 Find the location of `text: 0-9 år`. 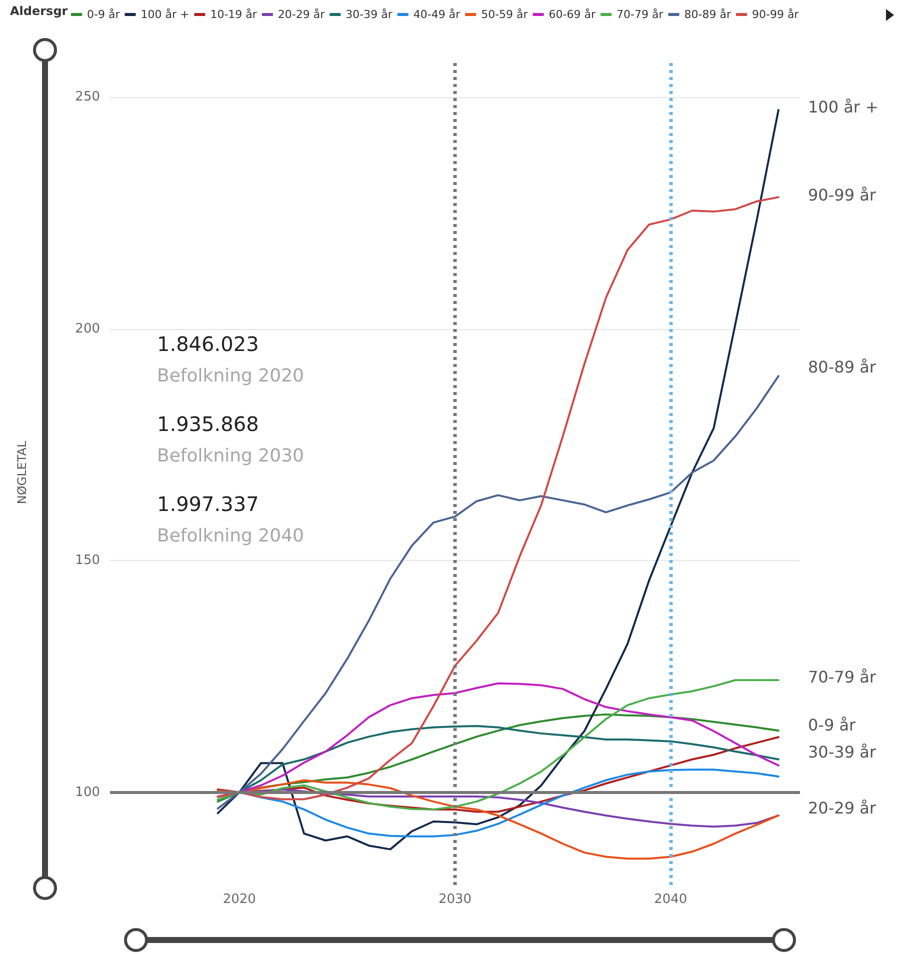

text: 0-9 år is located at coordinates (832, 725).